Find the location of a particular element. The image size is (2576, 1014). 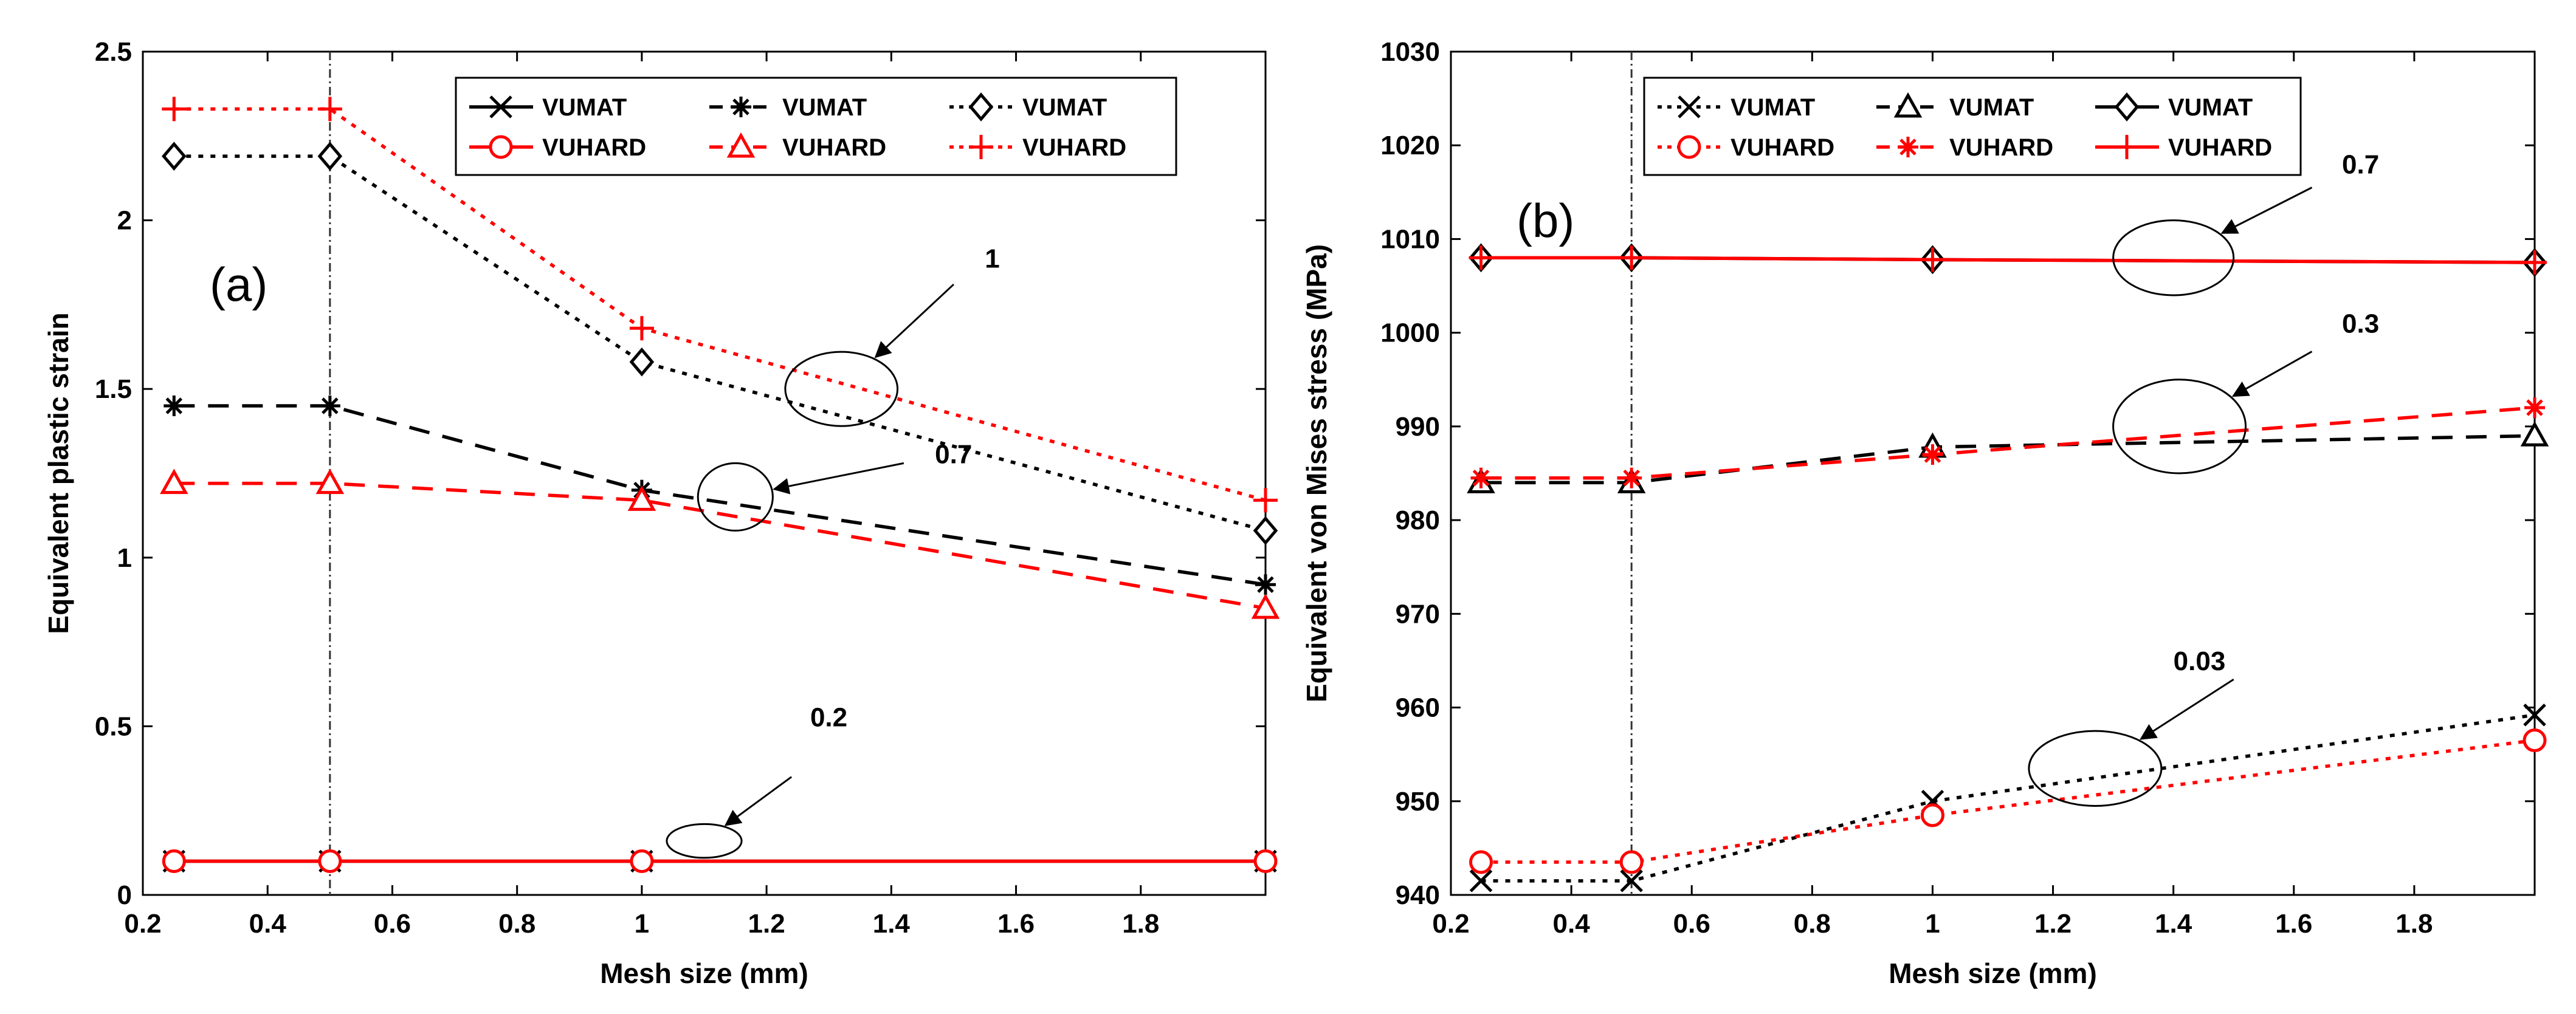

legend-marker-asterisk is located at coordinates (741, 107).